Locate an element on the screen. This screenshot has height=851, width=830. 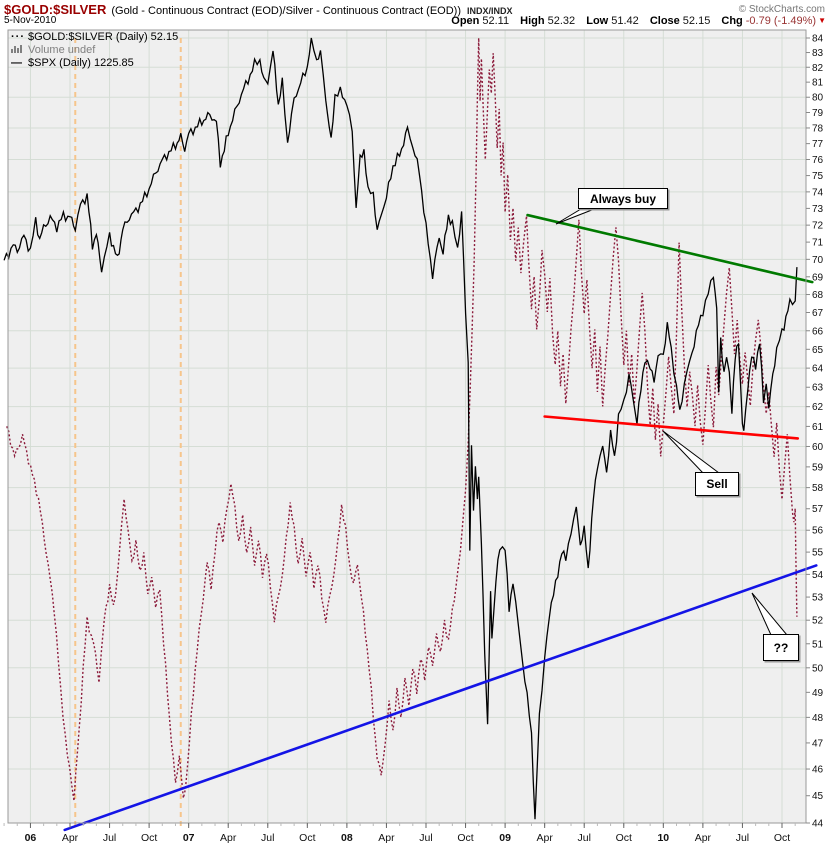
y-axis-label: 45 is located at coordinates (818, 796).